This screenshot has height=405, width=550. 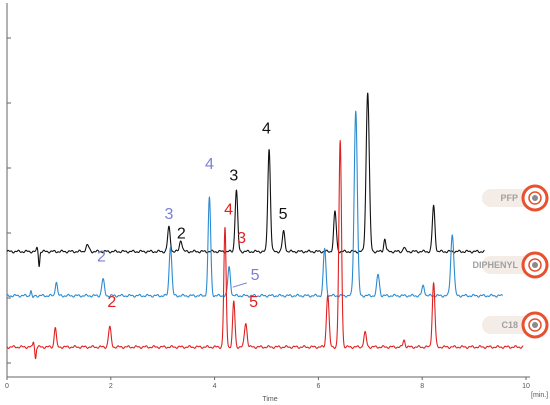 I want to click on peak-label-pfp: 4, so click(x=266, y=128).